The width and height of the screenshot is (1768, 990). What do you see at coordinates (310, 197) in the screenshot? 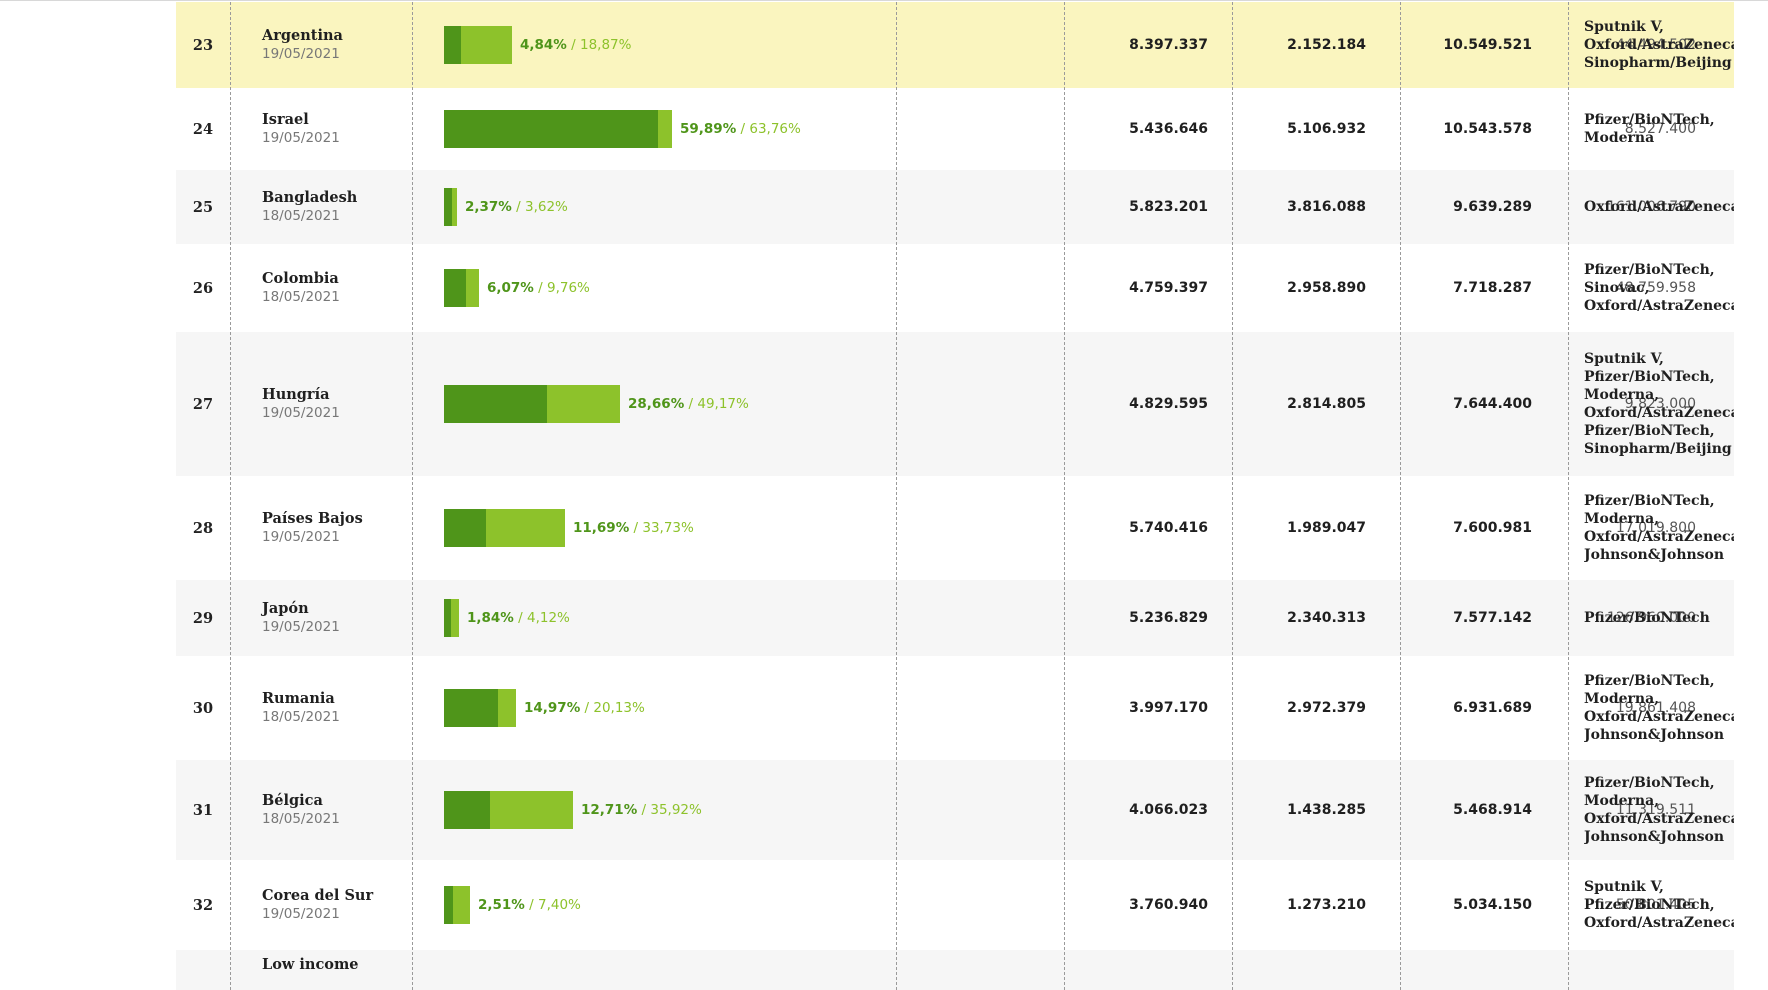
I see `country-name: Bangladesh` at bounding box center [310, 197].